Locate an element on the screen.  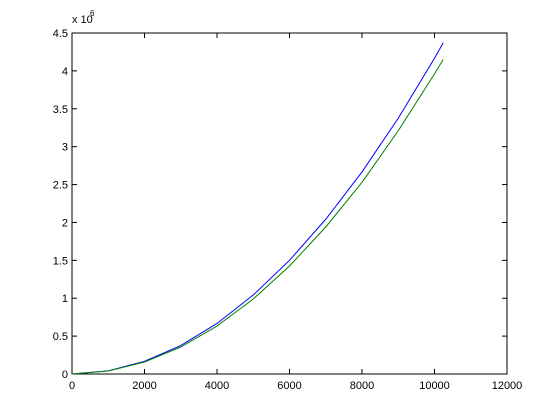
y-scale-exponent: 6 is located at coordinates (92, 13).